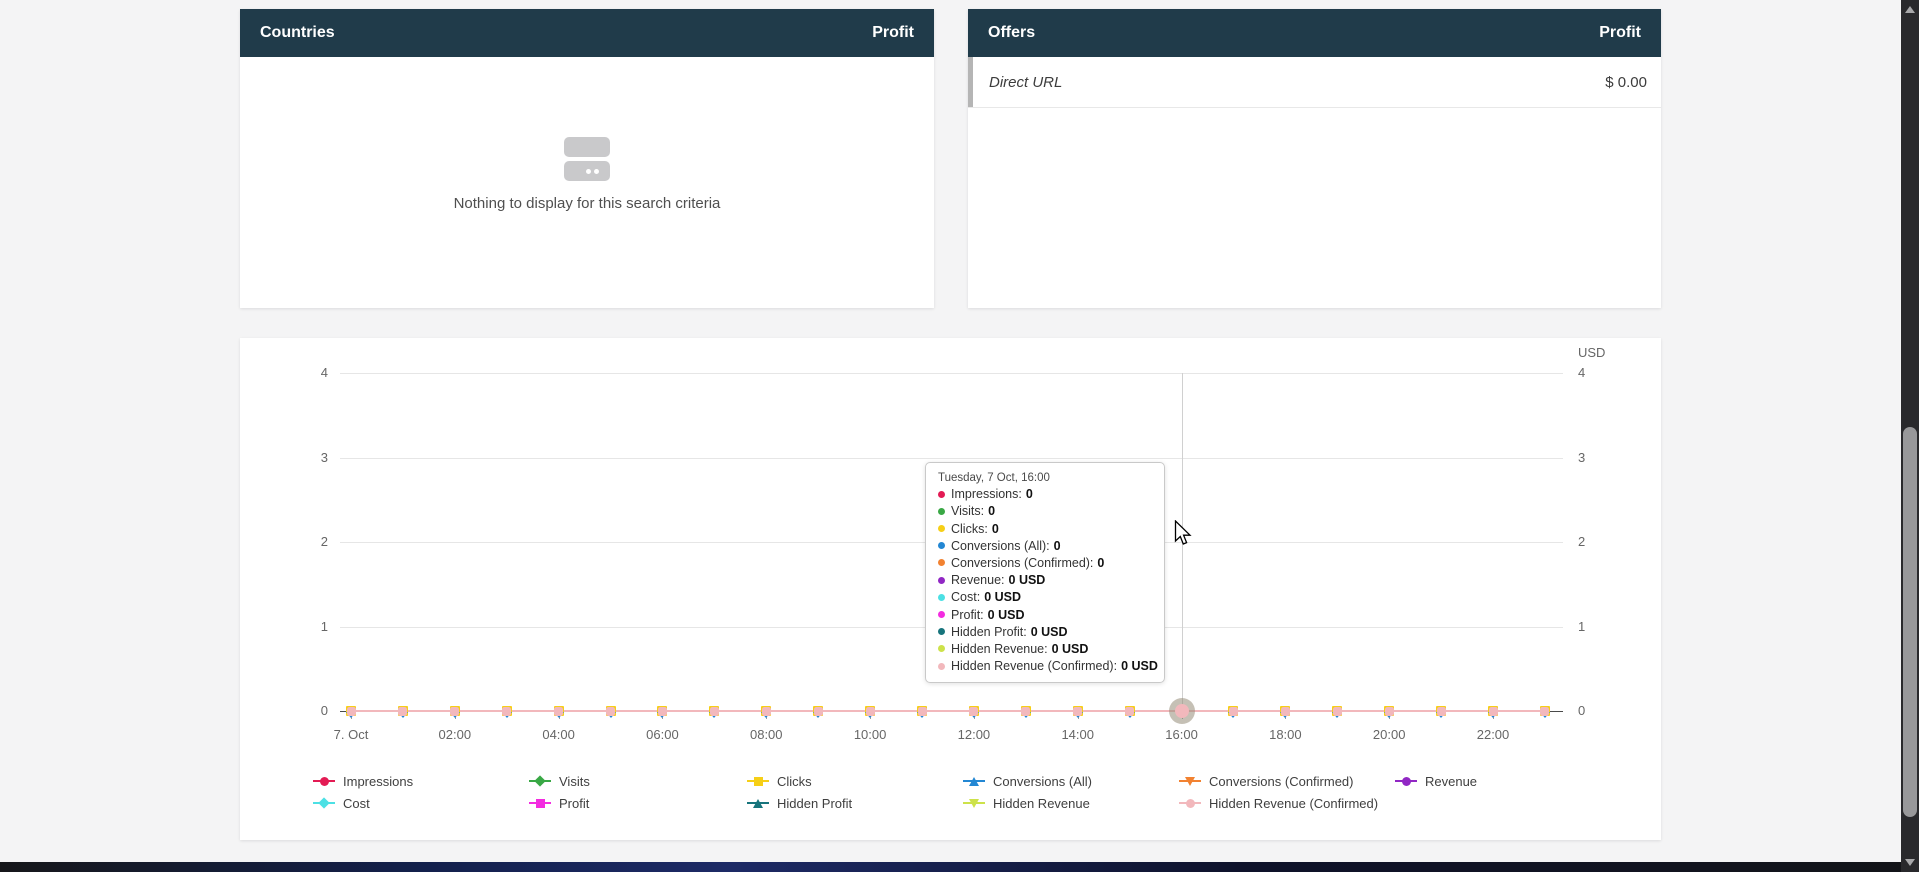 The height and width of the screenshot is (872, 1919). I want to click on empty-card-icon, so click(587, 159).